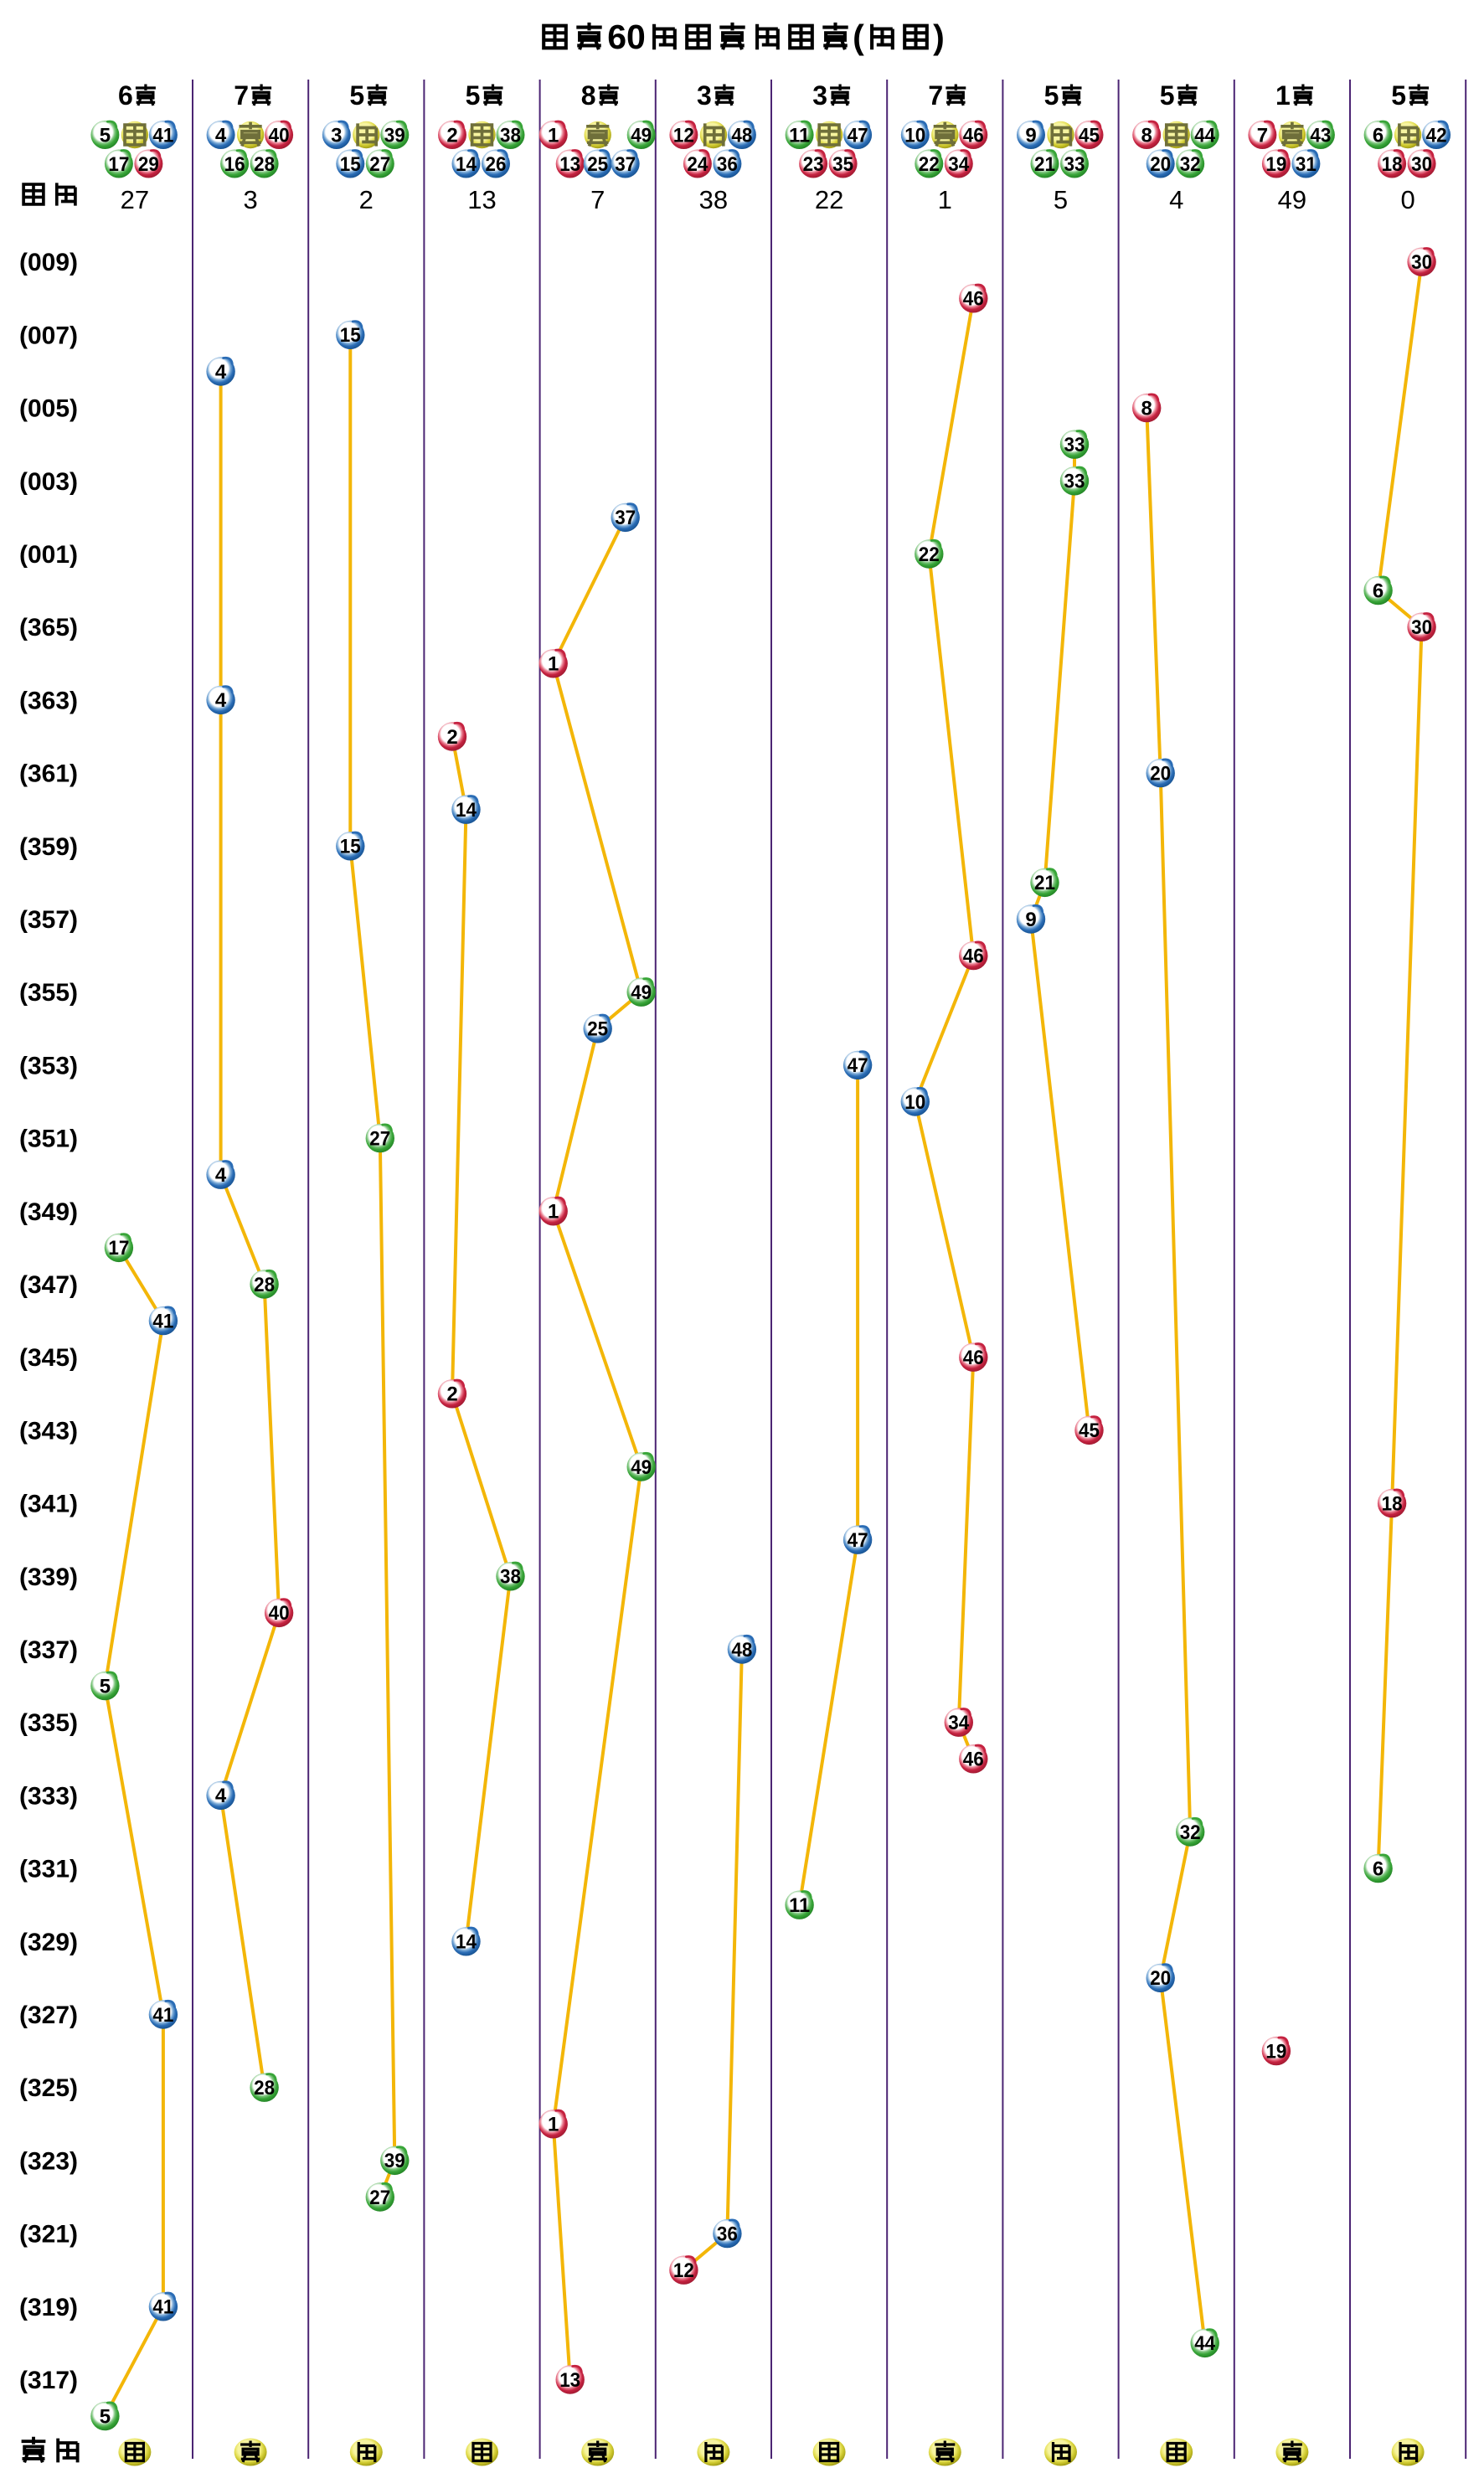 Image resolution: width=1484 pixels, height=2473 pixels. What do you see at coordinates (48, 2380) in the screenshot?
I see `svg-text: (317)` at bounding box center [48, 2380].